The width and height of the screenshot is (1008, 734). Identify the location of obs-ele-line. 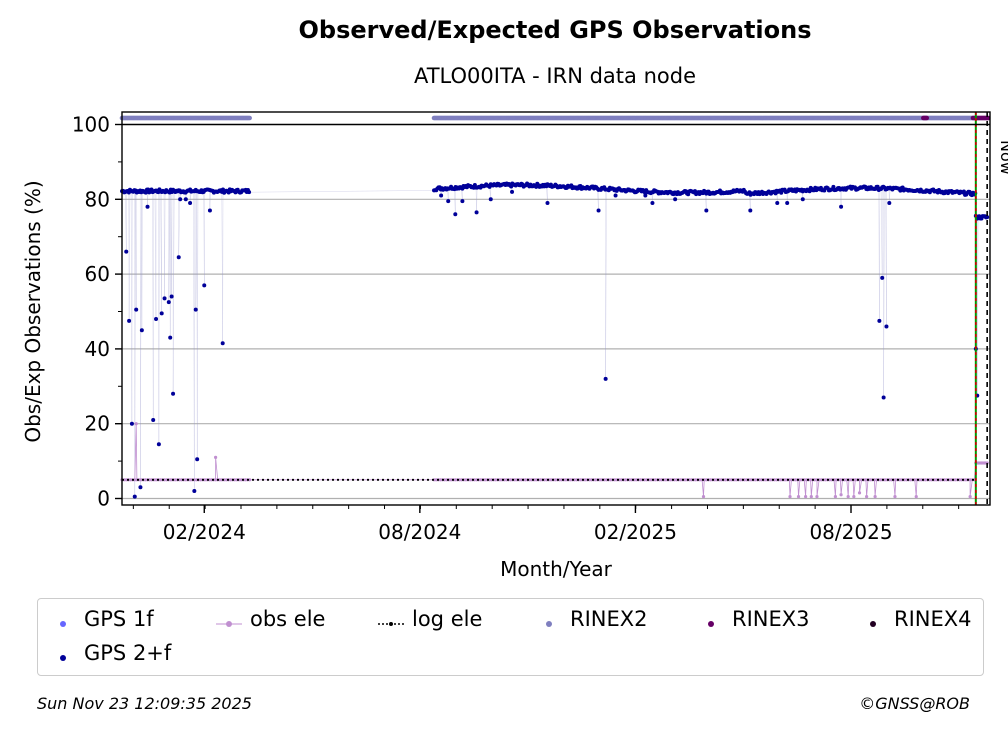
(555, 460).